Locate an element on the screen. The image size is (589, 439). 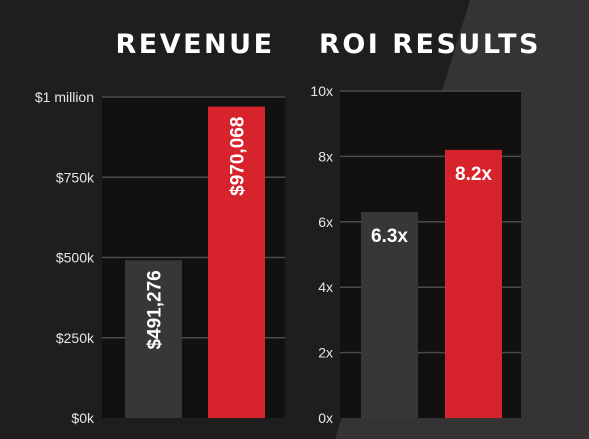
chart-title: ROI RESULTS is located at coordinates (430, 44).